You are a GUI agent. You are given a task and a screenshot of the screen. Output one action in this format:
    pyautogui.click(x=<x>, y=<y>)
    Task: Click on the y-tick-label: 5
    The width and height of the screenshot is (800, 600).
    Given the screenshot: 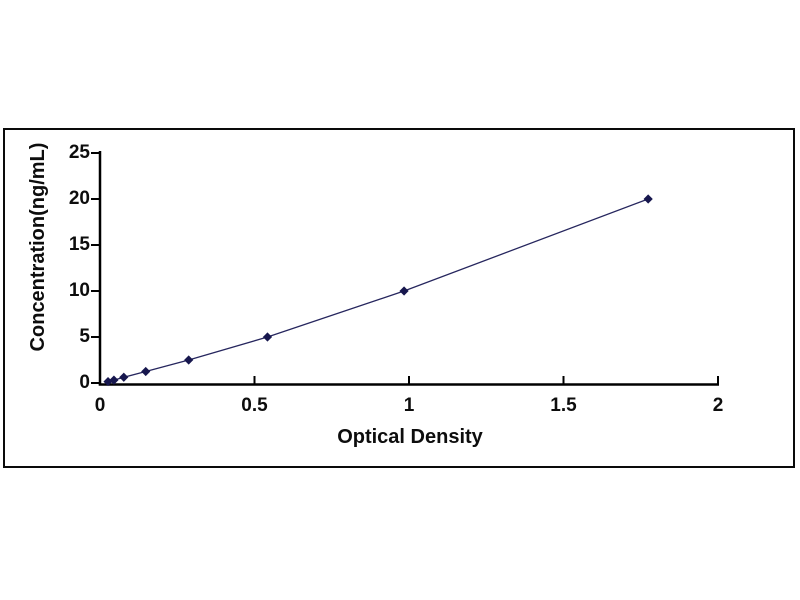 What is the action you would take?
    pyautogui.click(x=84, y=336)
    